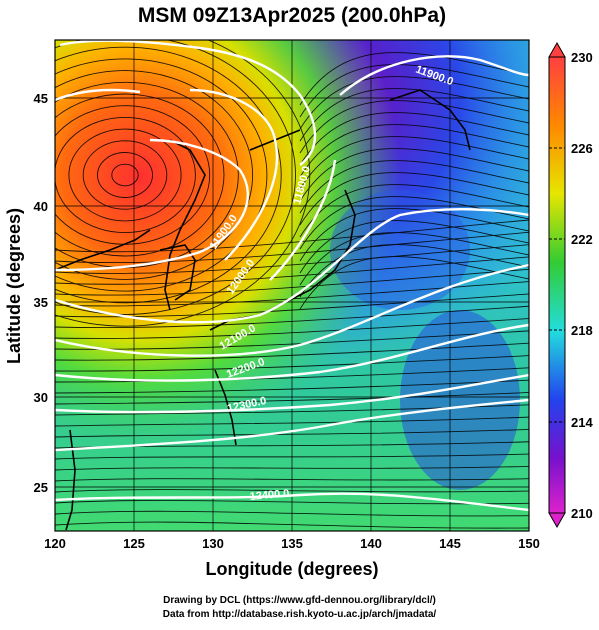 This screenshot has height=630, width=599. I want to click on colorbar-max-triangle, so click(557, 49).